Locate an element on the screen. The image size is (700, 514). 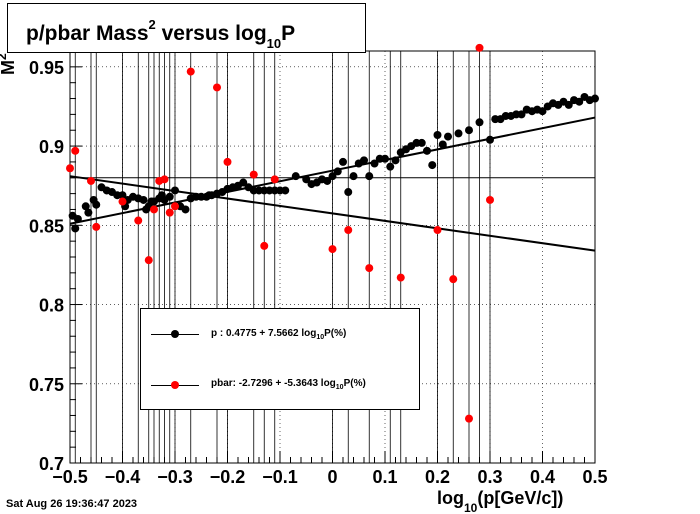
x-tick-label: −0.2 is located at coordinates (228, 477).